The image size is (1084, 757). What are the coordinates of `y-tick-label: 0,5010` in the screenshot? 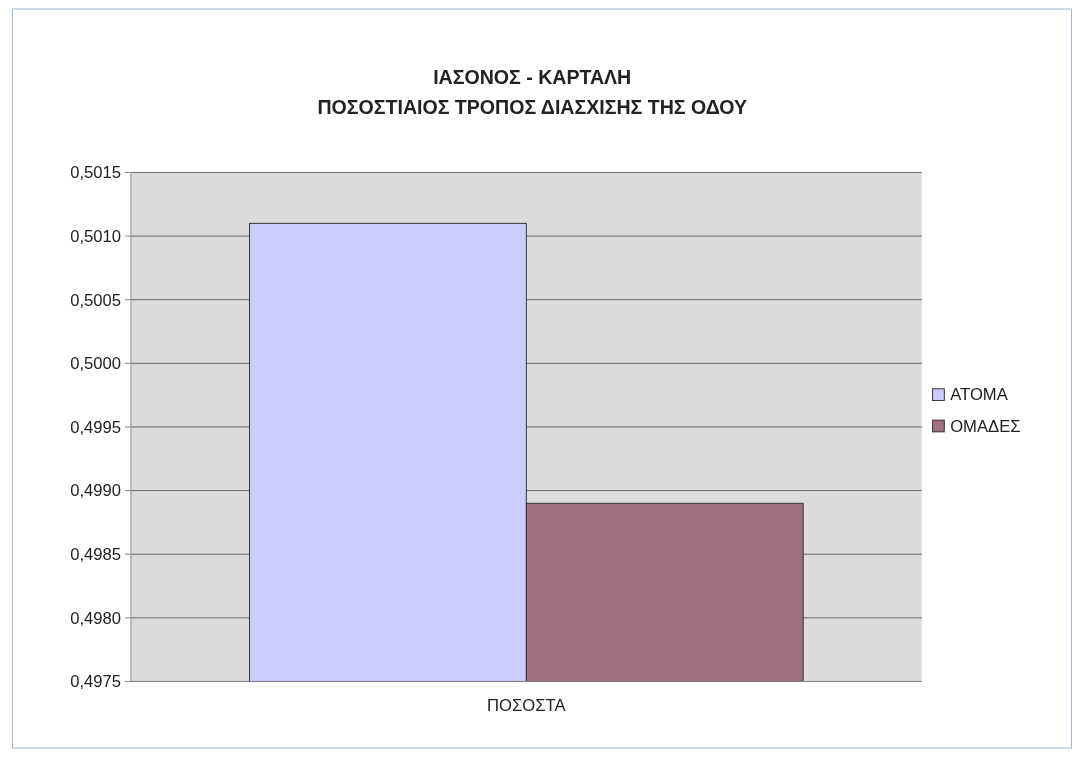 It's located at (96, 236).